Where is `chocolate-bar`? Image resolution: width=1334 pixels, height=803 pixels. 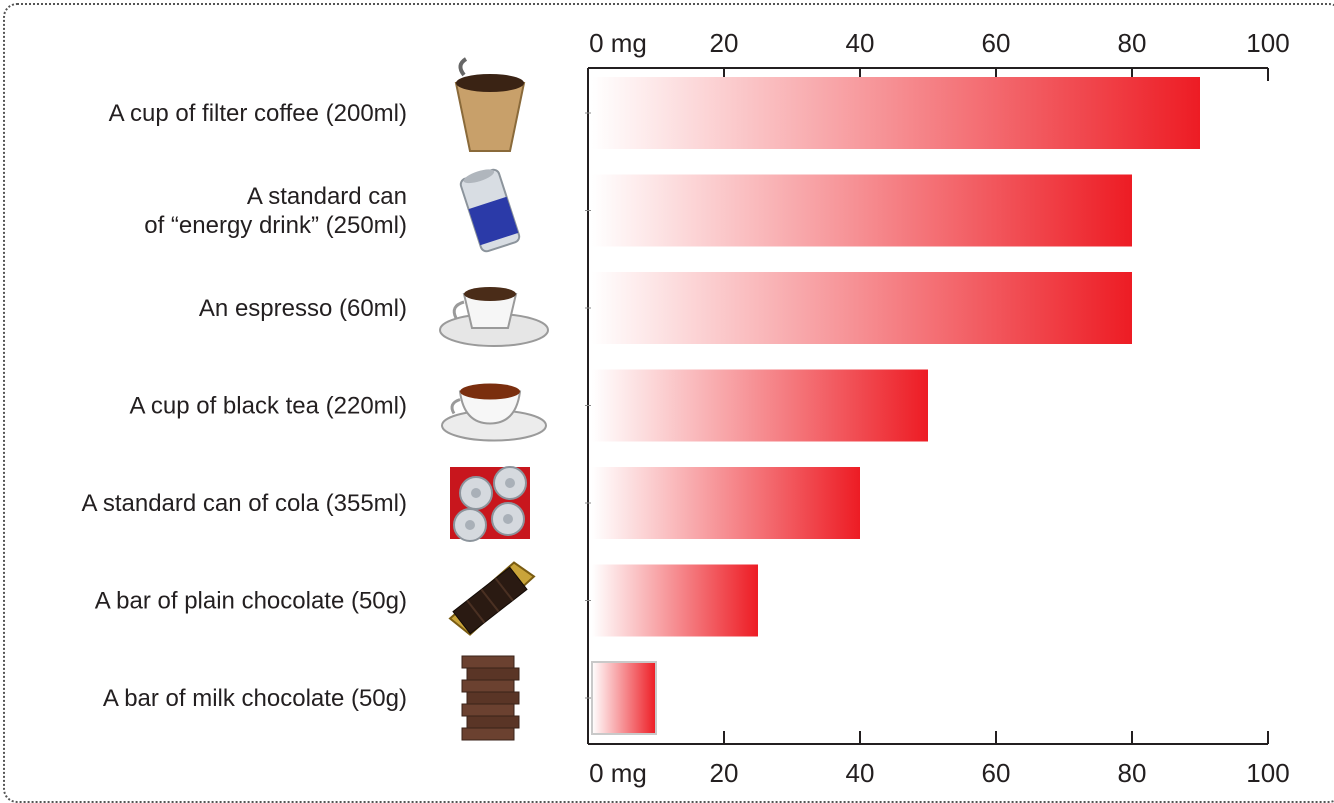
chocolate-bar is located at coordinates (490, 600).